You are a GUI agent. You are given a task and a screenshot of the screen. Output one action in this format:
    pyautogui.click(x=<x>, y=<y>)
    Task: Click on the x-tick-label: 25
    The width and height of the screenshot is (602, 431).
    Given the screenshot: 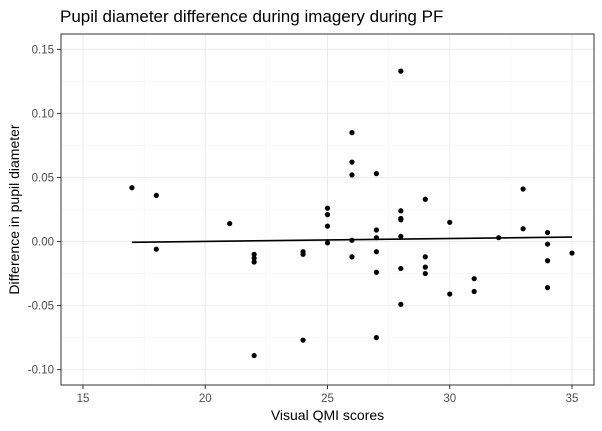 What is the action you would take?
    pyautogui.click(x=327, y=399)
    